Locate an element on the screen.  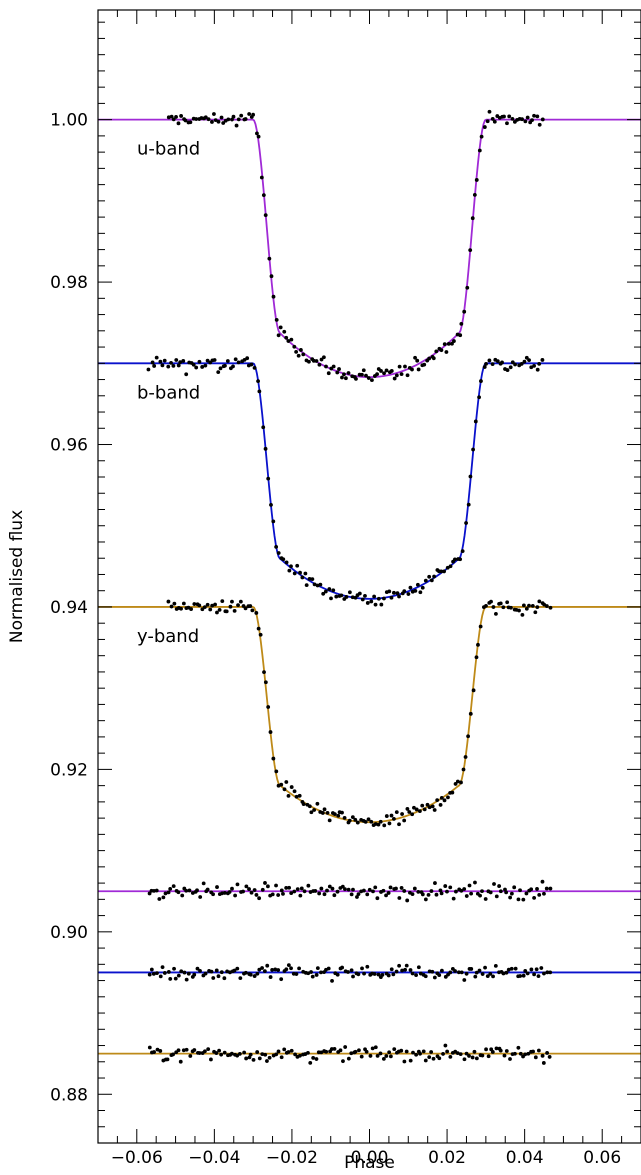
x-tick-label: −0.06 is located at coordinates (137, 1158).